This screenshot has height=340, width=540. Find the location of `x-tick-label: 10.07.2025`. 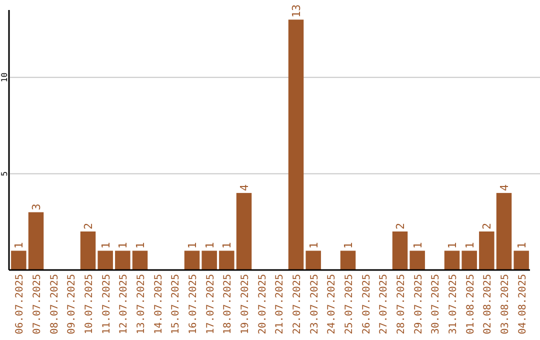

x-tick-label: 10.07.2025 is located at coordinates (89, 304).